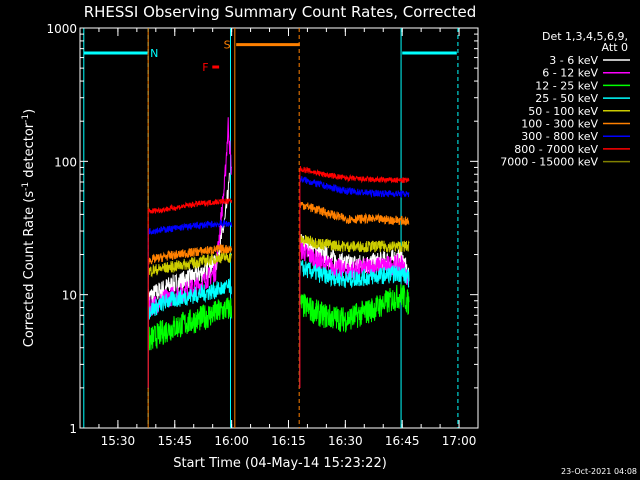  I want to click on legend-header-1: Det 1,3,4,5,6,9,, so click(585, 36).